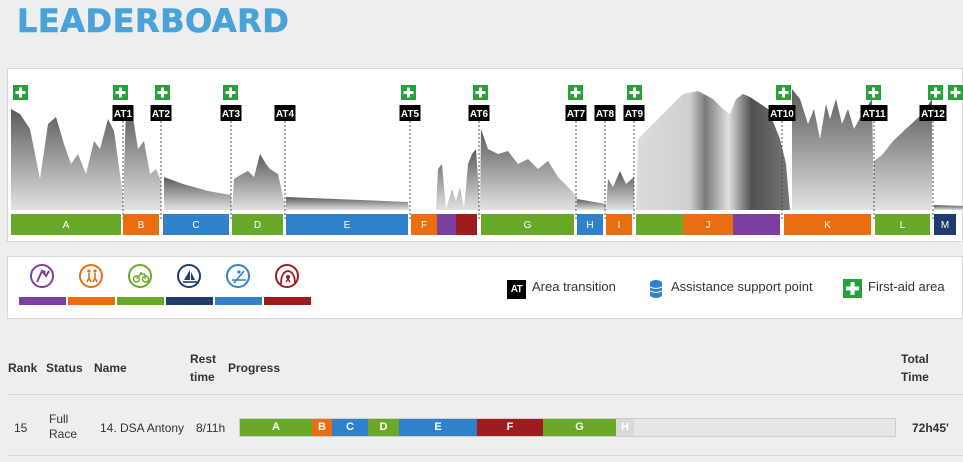  What do you see at coordinates (63, 426) in the screenshot?
I see `row-status: Full Race` at bounding box center [63, 426].